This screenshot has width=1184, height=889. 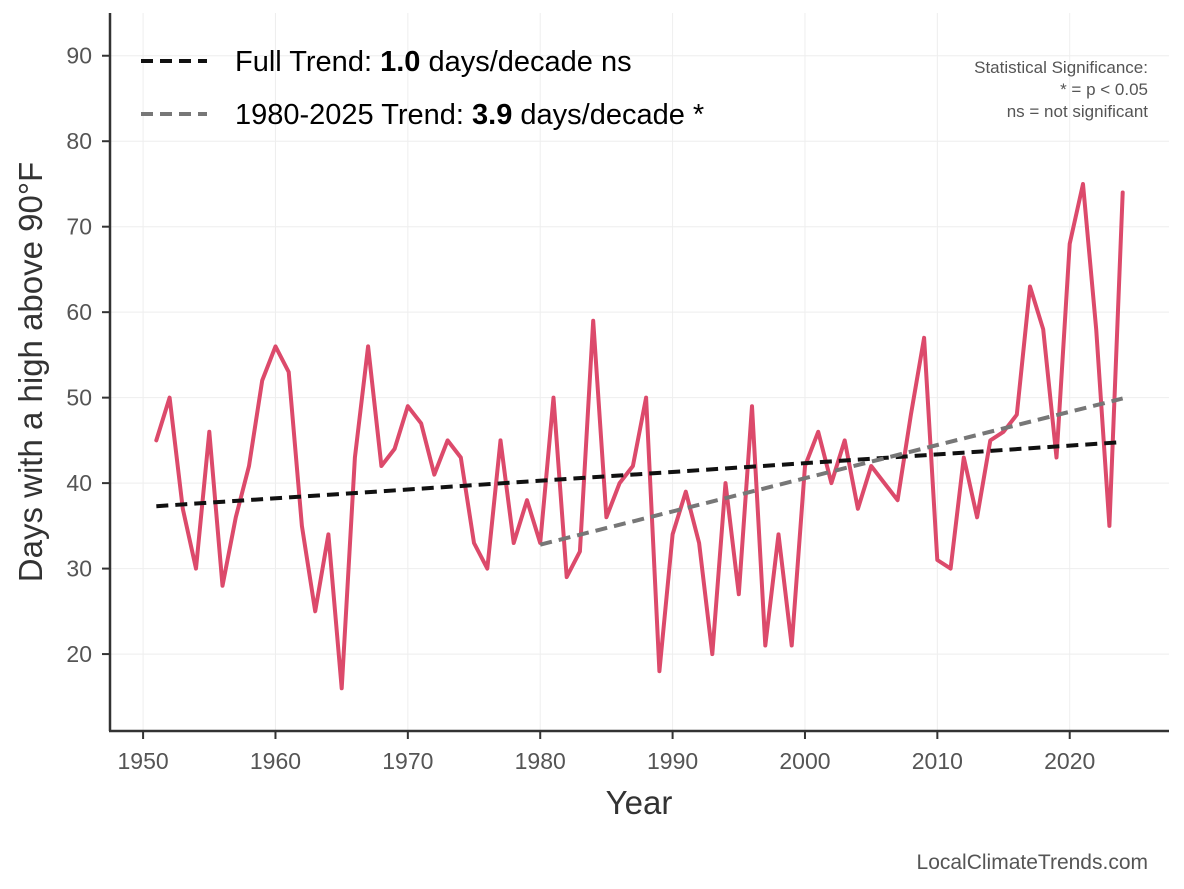 What do you see at coordinates (79, 569) in the screenshot?
I see `y-tick-label: 30` at bounding box center [79, 569].